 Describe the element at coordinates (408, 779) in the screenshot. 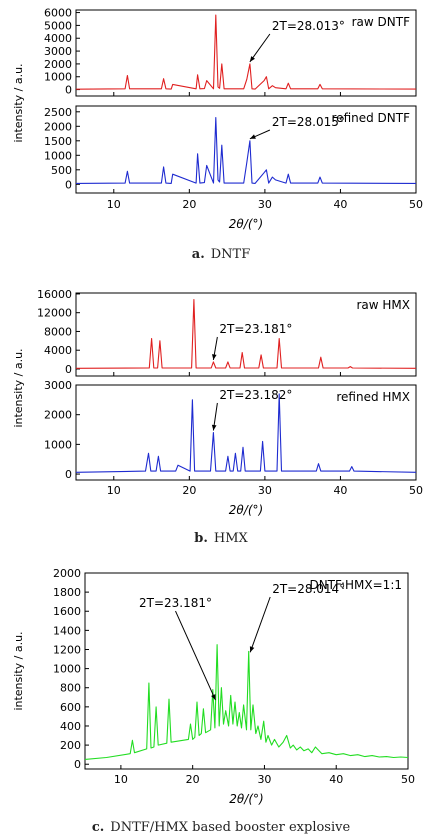

I see `x-tick-label-p2: 50` at that location.